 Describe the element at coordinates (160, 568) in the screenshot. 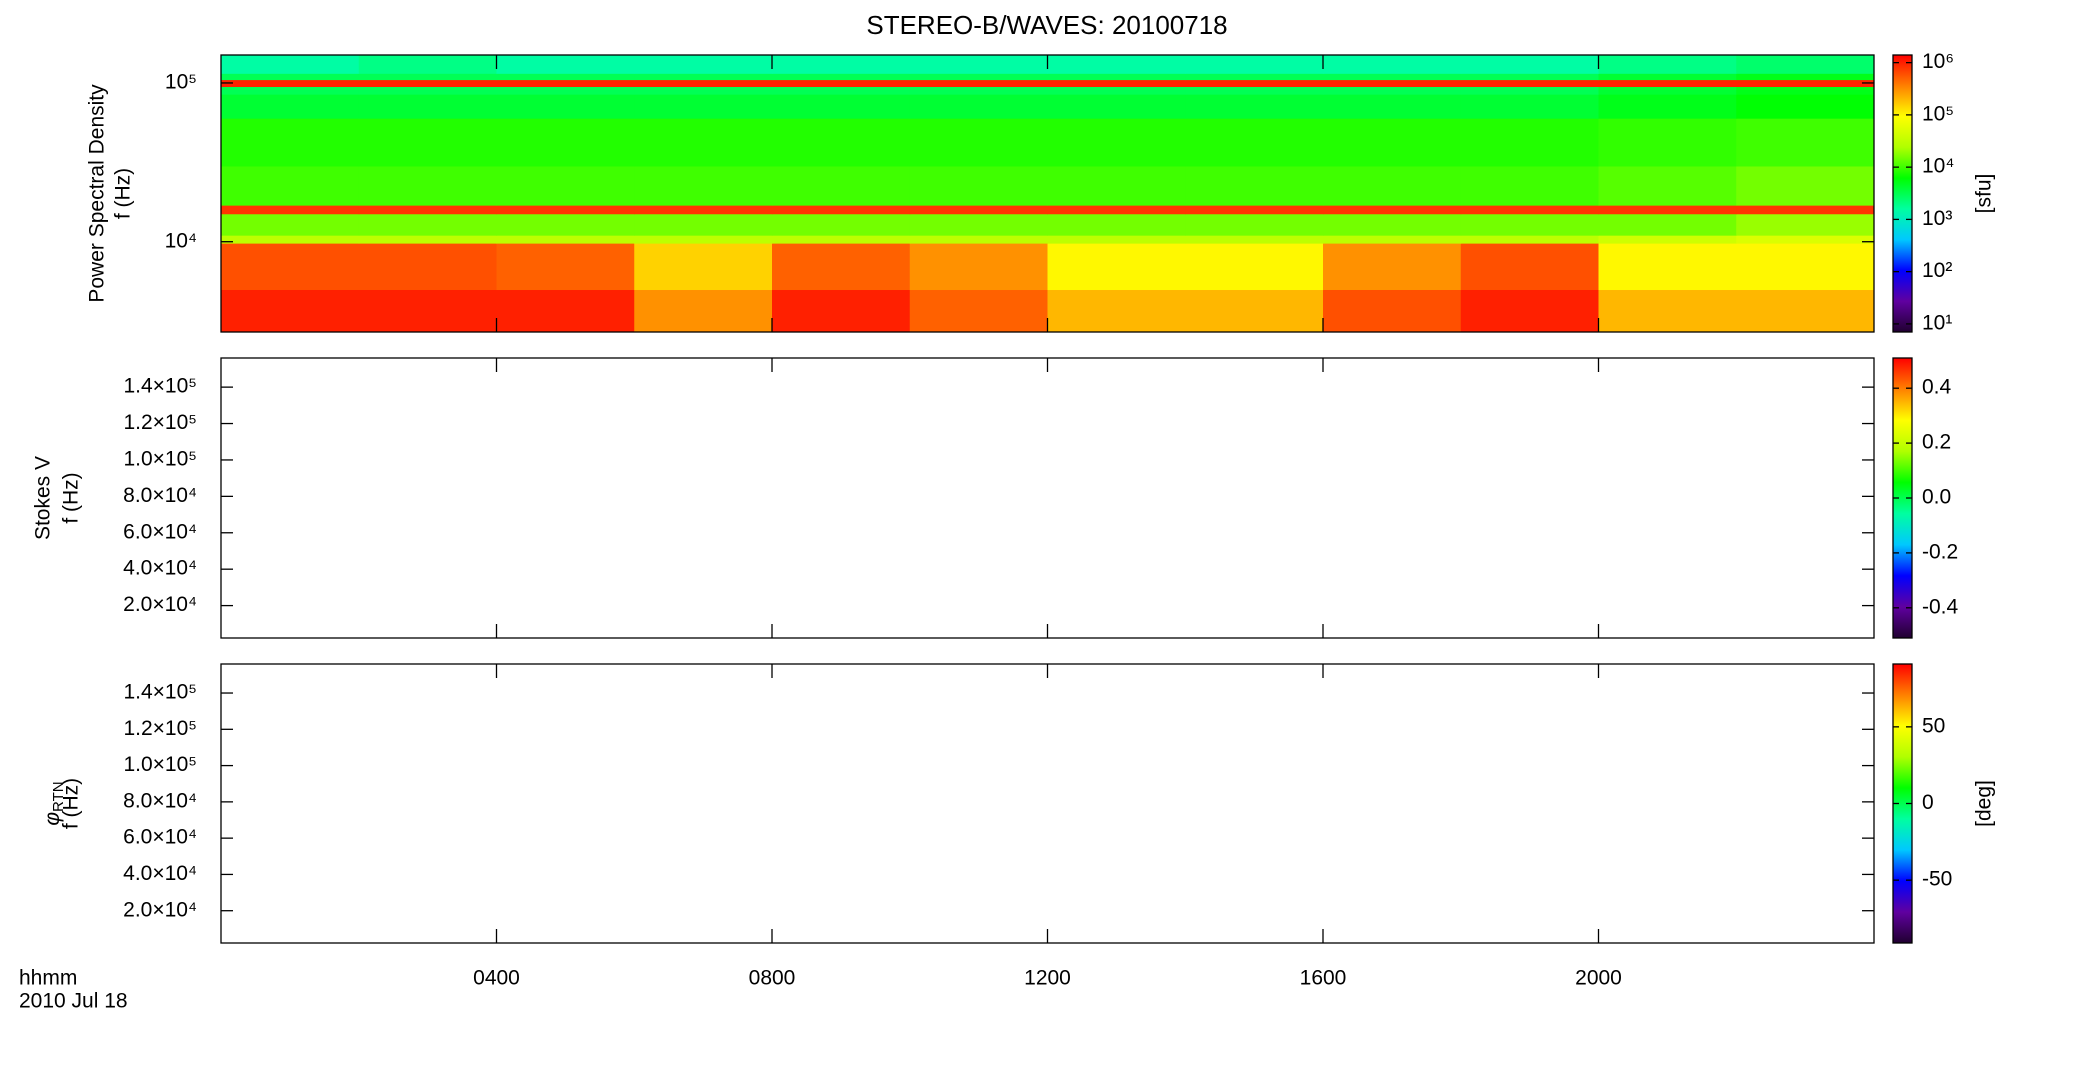

I see `y-tick-label: 4.0×10⁴` at that location.